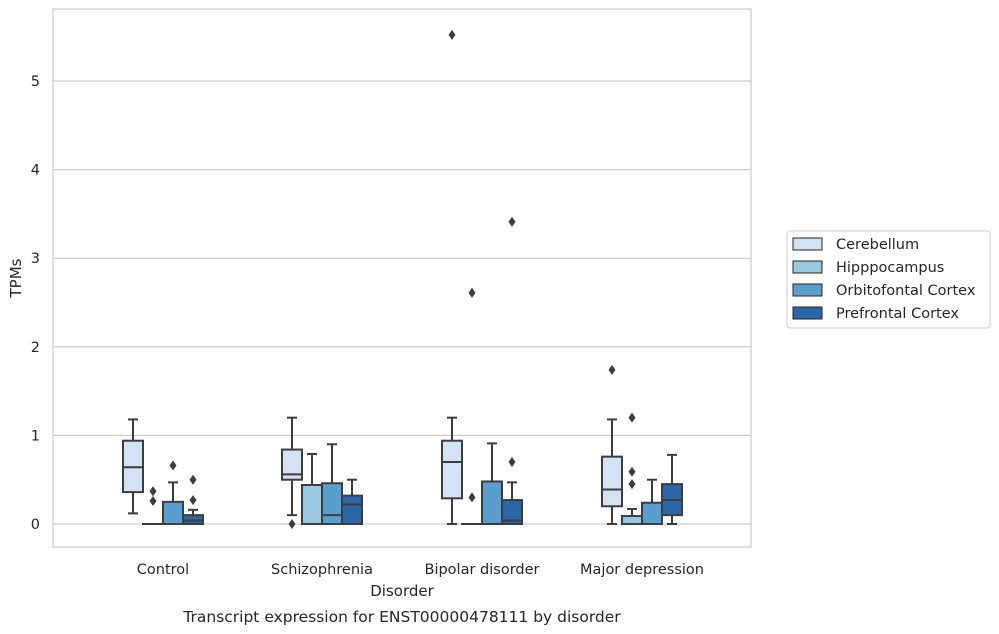 The width and height of the screenshot is (999, 634). What do you see at coordinates (163, 570) in the screenshot?
I see `x-tick-label: Control` at bounding box center [163, 570].